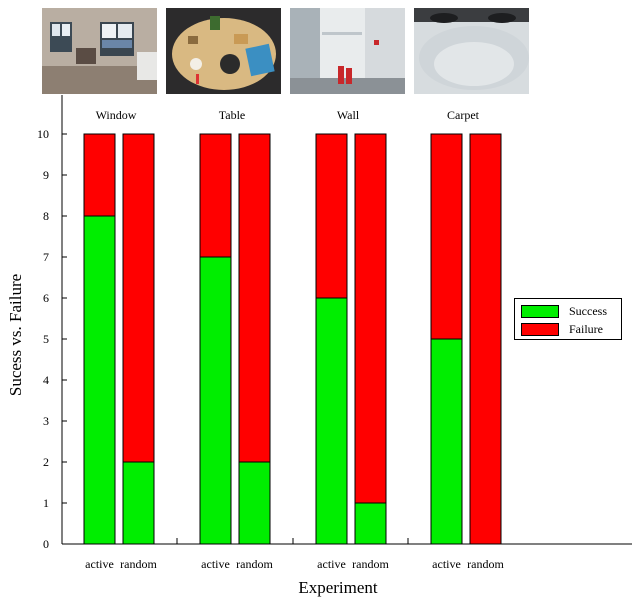 The height and width of the screenshot is (598, 634). I want to click on y-tick-label-5: 5, so click(46, 339).